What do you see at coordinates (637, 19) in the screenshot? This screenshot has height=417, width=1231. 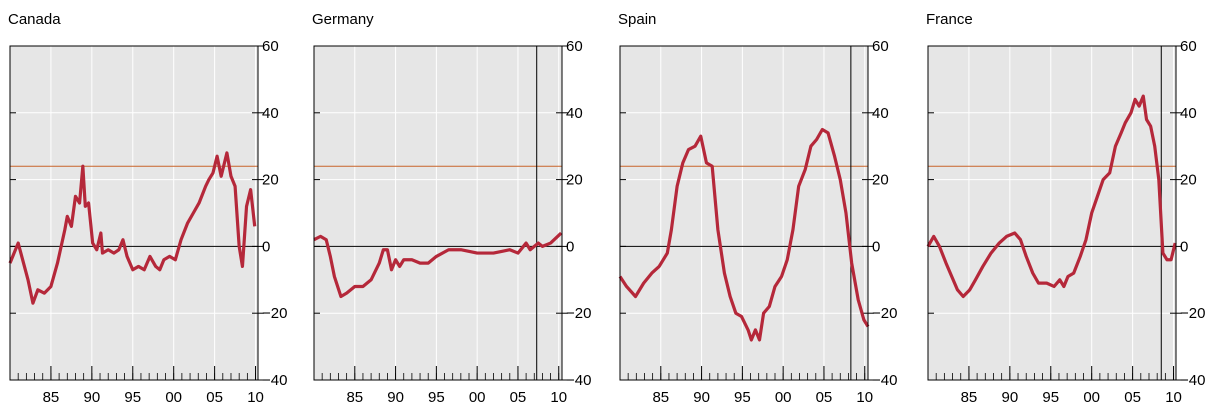 I see `panel-title: Spain` at bounding box center [637, 19].